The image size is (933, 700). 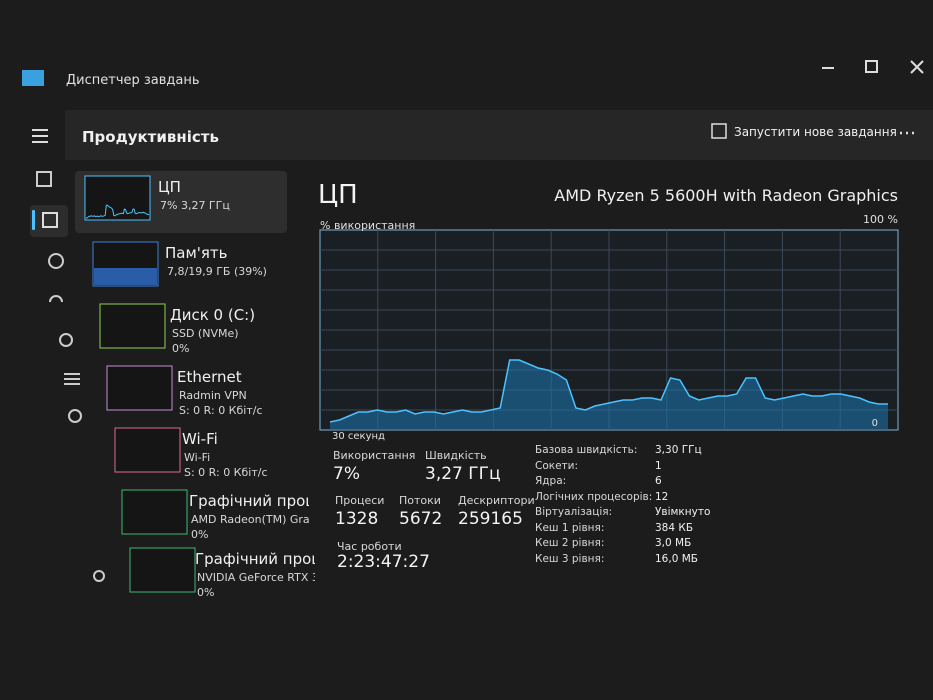 I want to click on stat-value: 1328, so click(x=357, y=519).